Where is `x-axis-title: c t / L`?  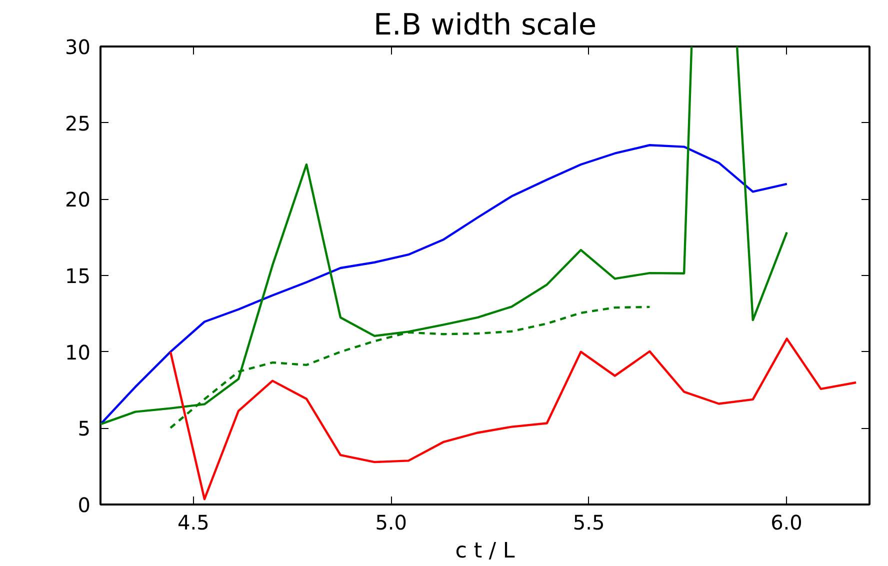 x-axis-title: c t / L is located at coordinates (485, 551).